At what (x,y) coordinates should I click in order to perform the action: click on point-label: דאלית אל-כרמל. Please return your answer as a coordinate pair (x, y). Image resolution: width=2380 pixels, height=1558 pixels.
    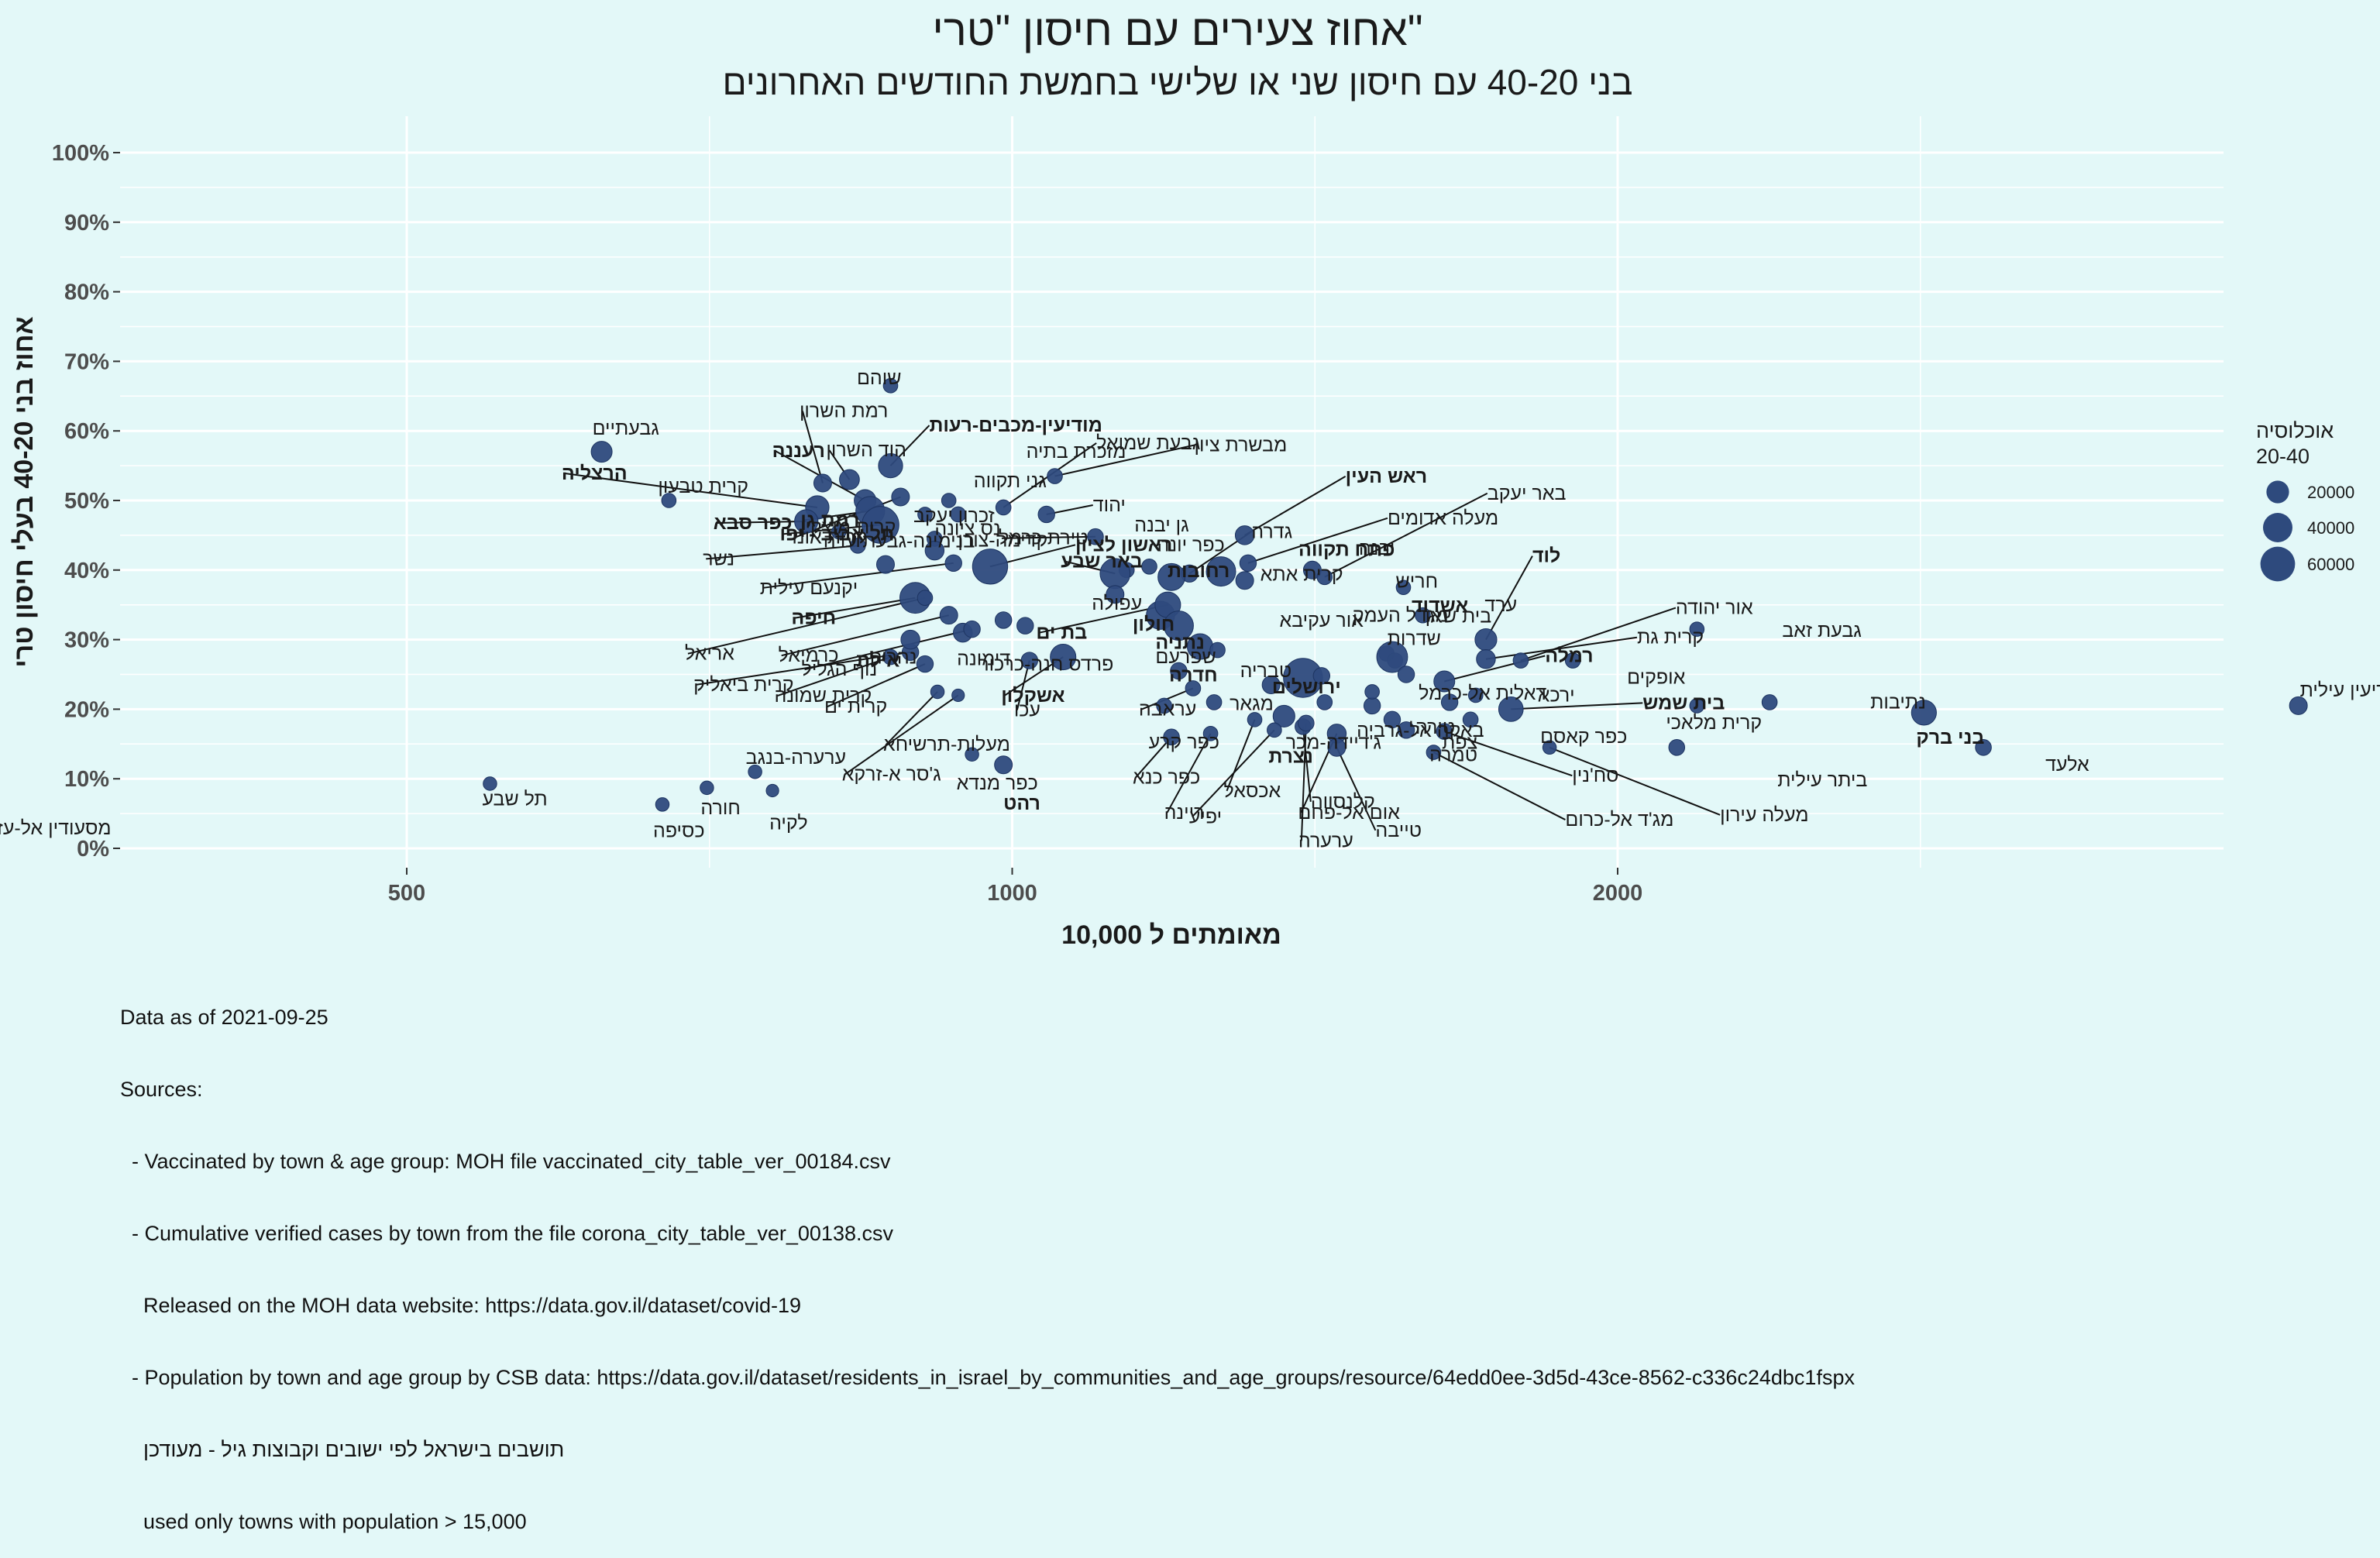
    Looking at the image, I should click on (1482, 693).